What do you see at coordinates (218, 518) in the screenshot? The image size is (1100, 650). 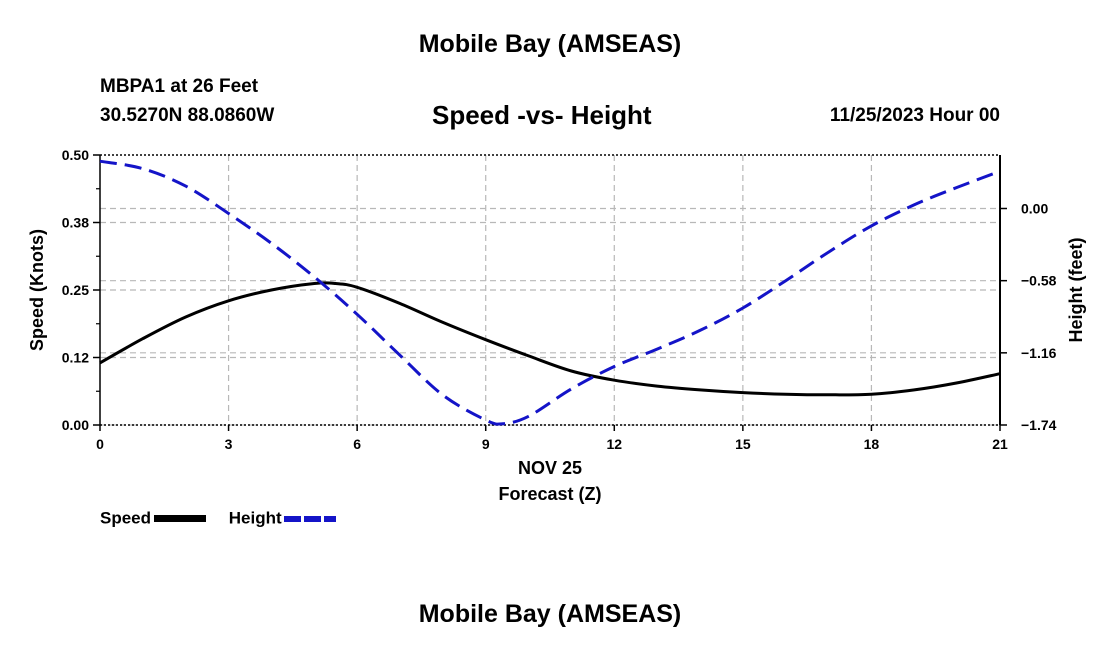 I see `legend: Speed Height` at bounding box center [218, 518].